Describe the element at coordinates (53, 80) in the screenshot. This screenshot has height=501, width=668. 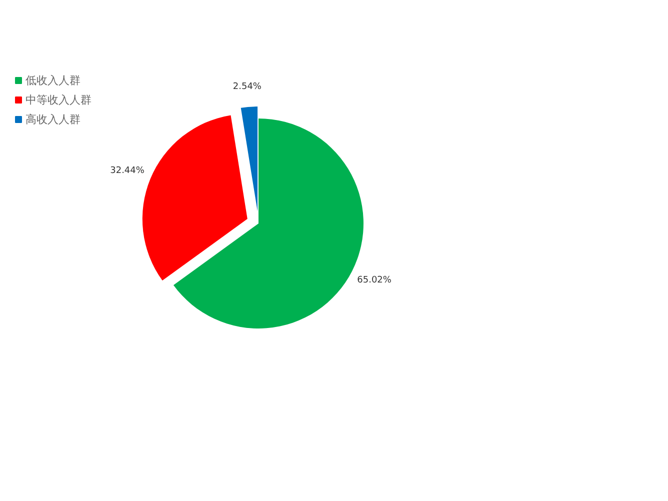
I see `legend-label: 低收入人群` at that location.